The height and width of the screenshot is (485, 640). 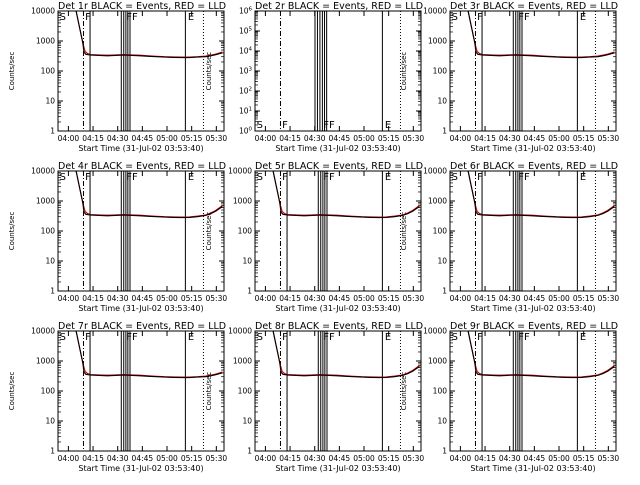 What do you see at coordinates (534, 326) in the screenshot?
I see `panel-9-title: Det 9r BLACK = Events, RED = LLD` at bounding box center [534, 326].